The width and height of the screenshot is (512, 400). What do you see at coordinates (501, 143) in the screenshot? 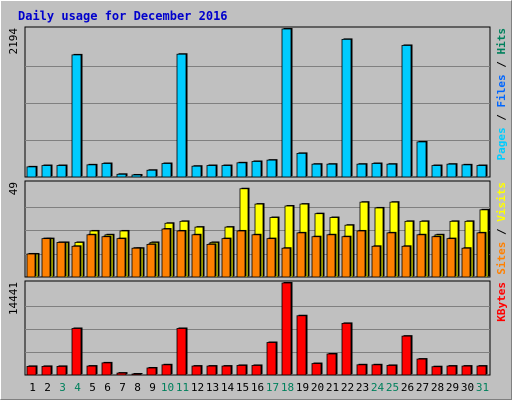
I see `legend-entry: Pages` at bounding box center [501, 143].